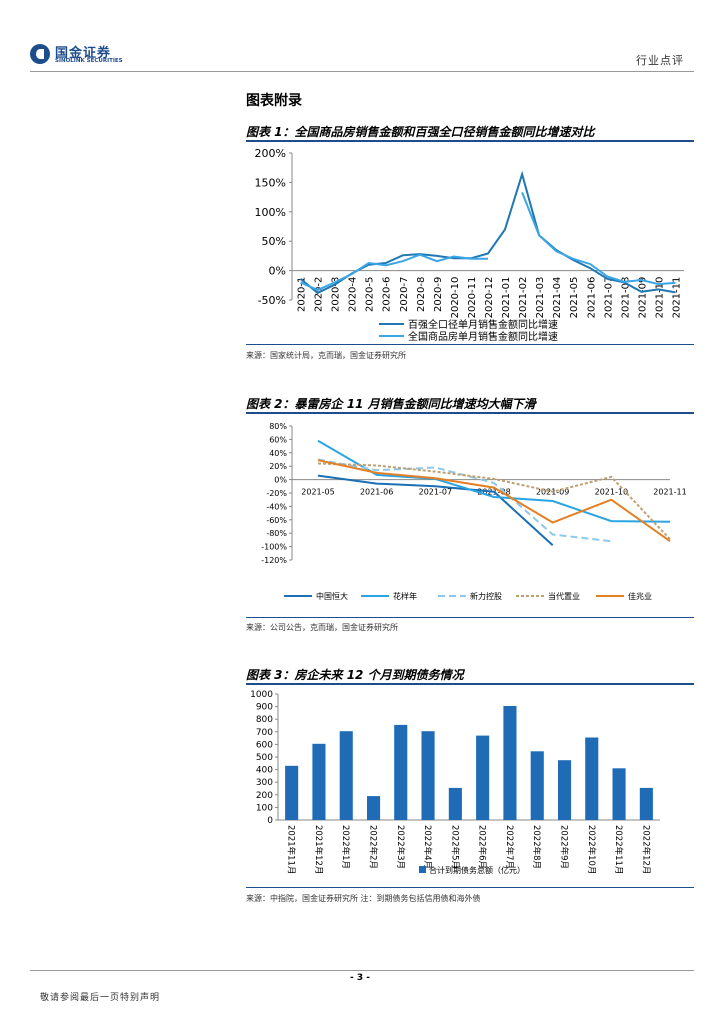  I want to click on figure-1-title: 图表 1：全国商品房销售金额和百强全口径销售金额同比增速对比, so click(420, 132).